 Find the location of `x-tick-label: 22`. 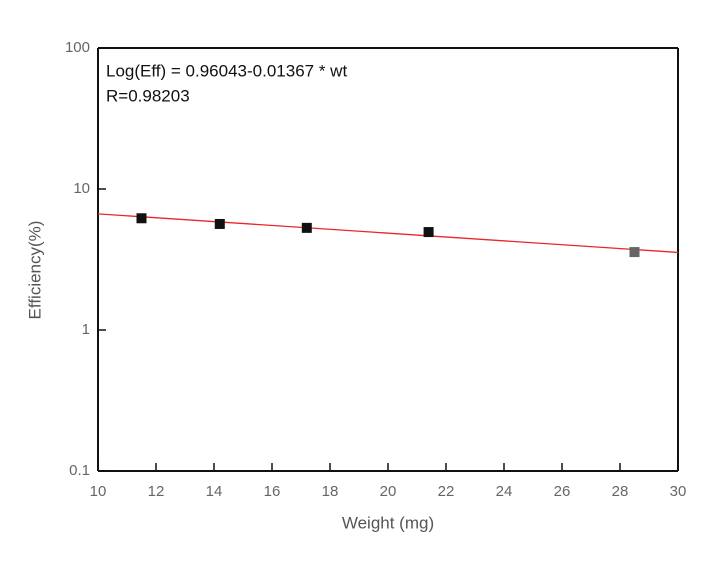

x-tick-label: 22 is located at coordinates (446, 491).